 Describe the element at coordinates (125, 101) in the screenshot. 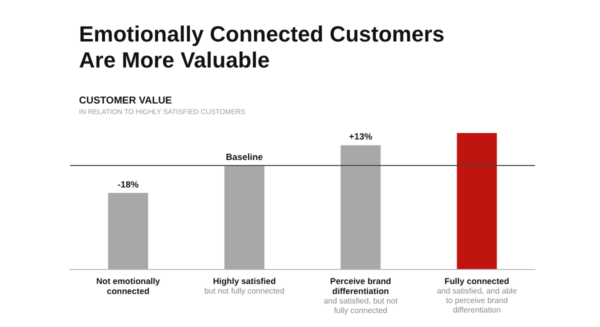

I see `chart-subtitle: CUSTOMER VALUE` at that location.